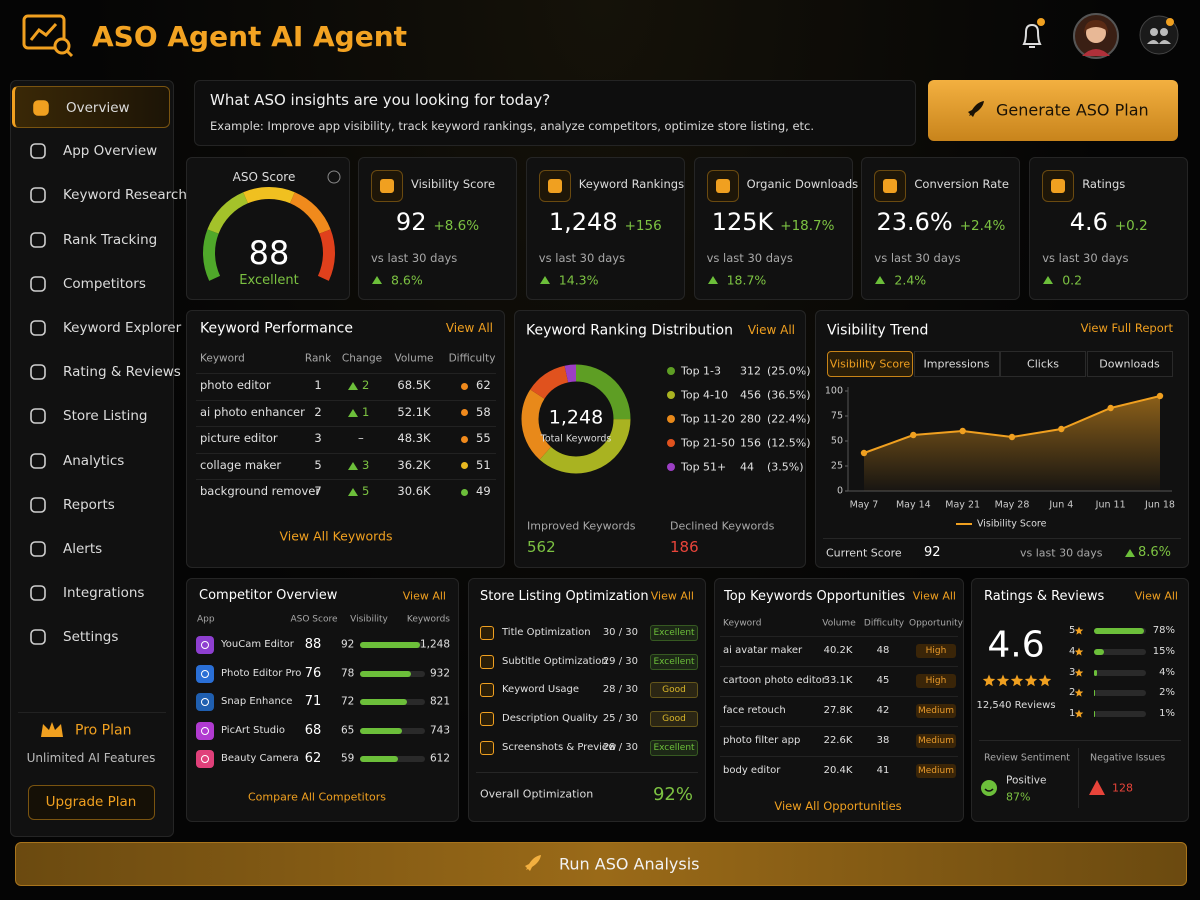 The image size is (1200, 900). Describe the element at coordinates (742, 222) in the screenshot. I see `metric-value: 125K` at that location.